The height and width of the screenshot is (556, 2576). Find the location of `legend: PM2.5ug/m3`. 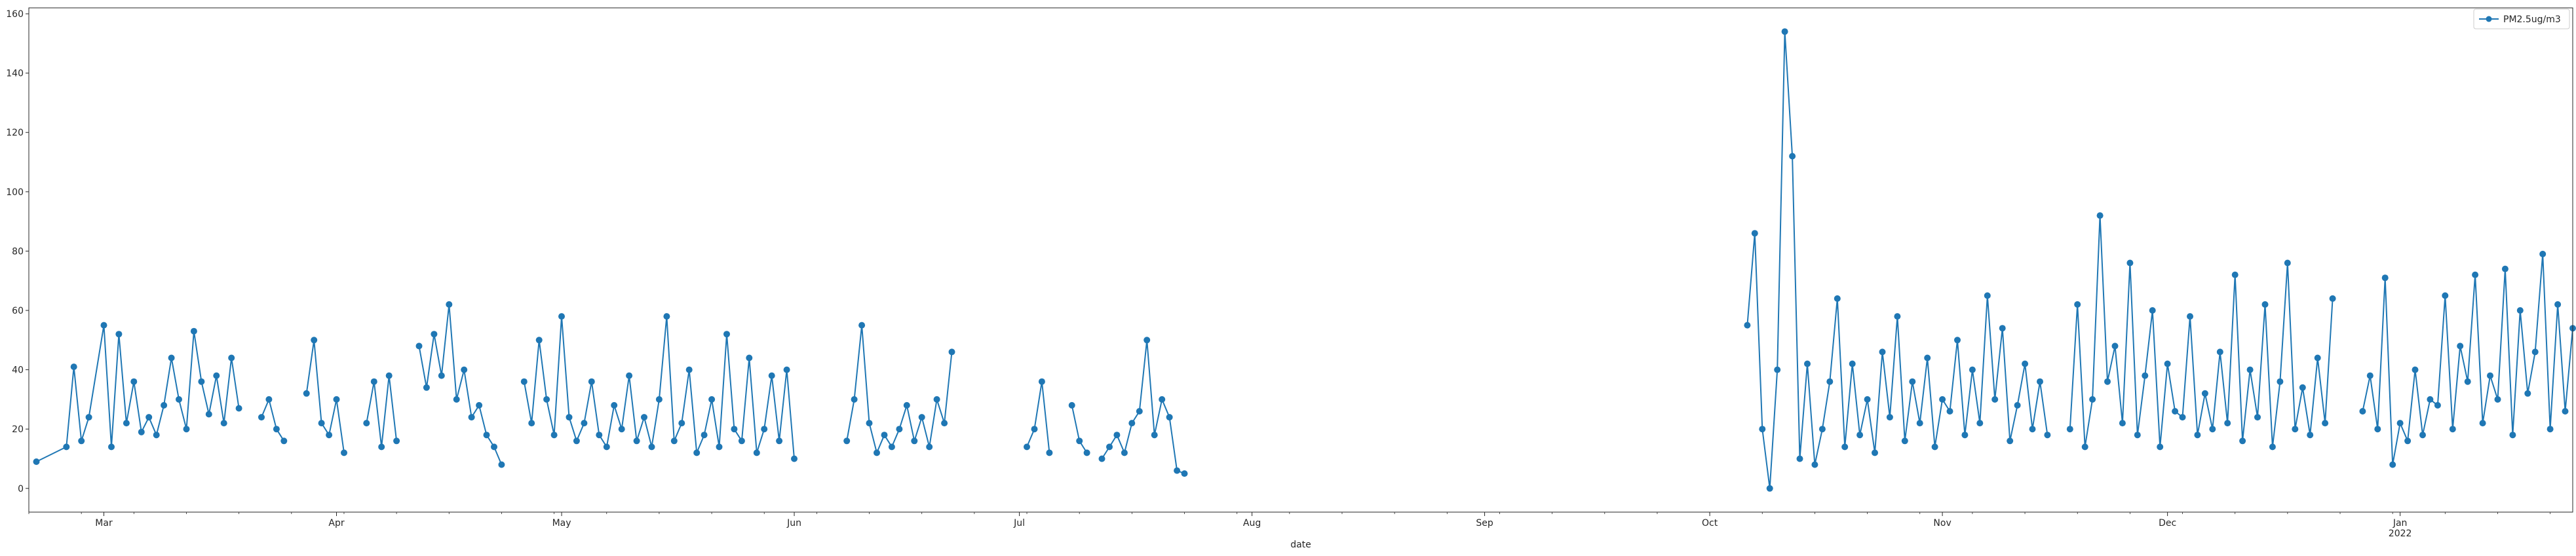

legend: PM2.5ug/m3 is located at coordinates (2521, 19).